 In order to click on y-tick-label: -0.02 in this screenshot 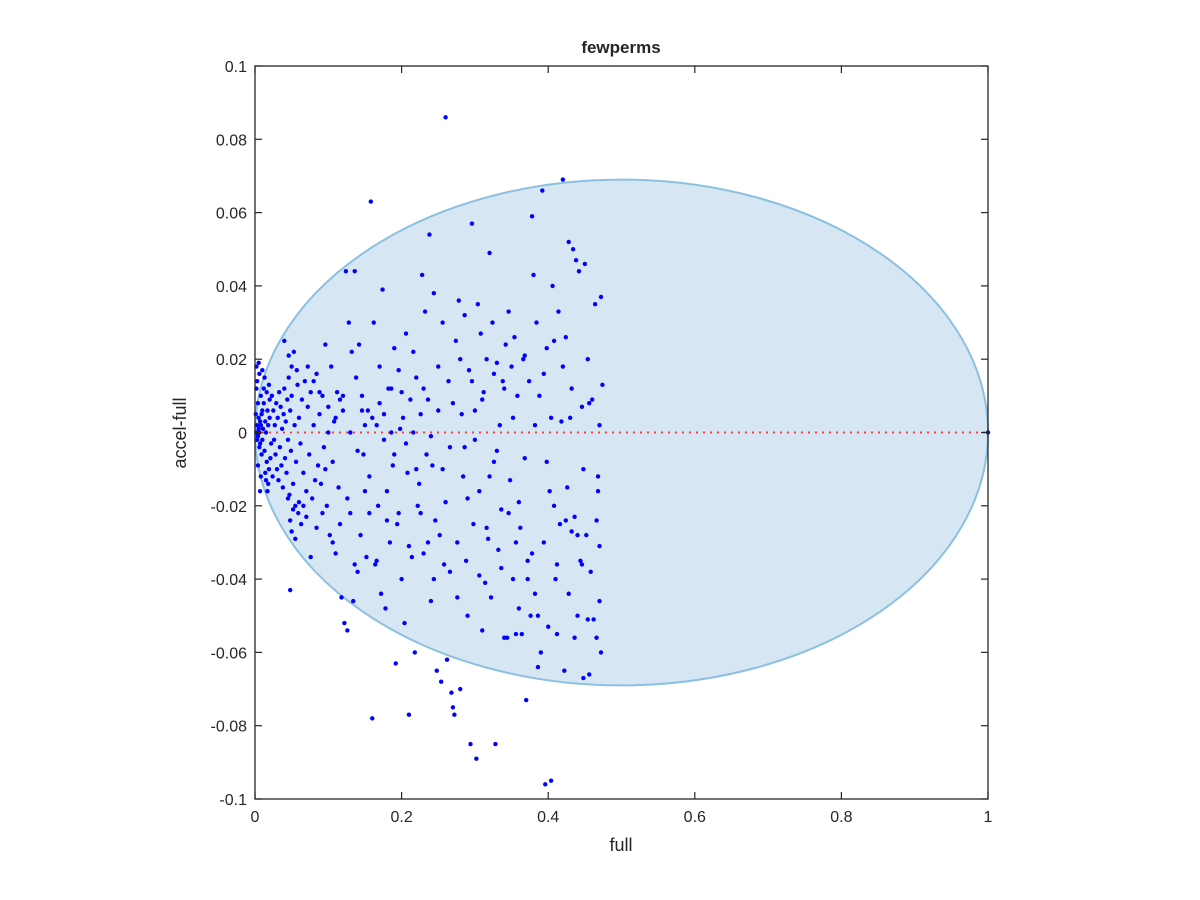, I will do `click(229, 507)`.